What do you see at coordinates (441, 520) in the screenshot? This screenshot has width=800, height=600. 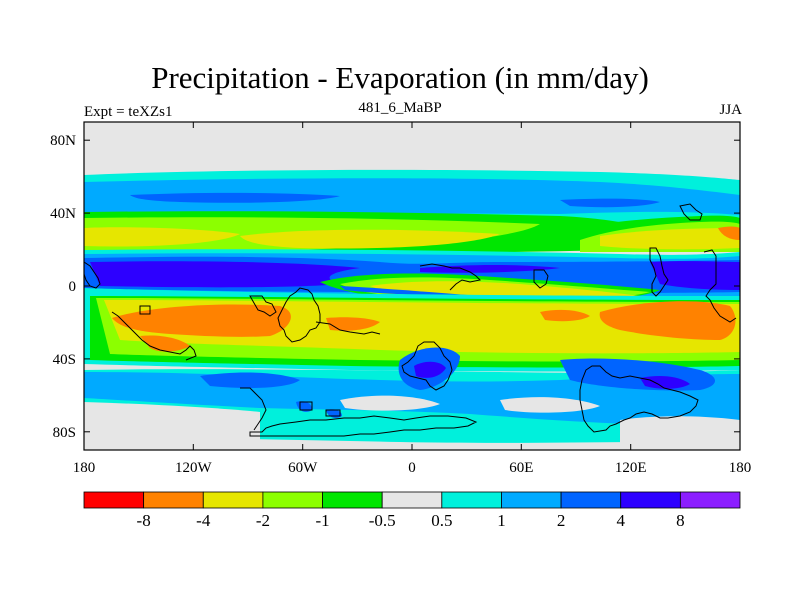 I see `colorbar-label: 0.5` at bounding box center [441, 520].